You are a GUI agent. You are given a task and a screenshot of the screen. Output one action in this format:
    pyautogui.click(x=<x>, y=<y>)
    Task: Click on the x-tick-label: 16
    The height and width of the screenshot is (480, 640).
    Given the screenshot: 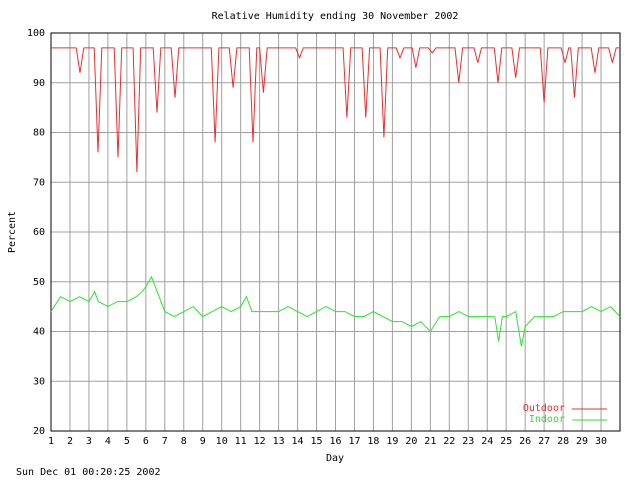 What is the action you would take?
    pyautogui.click(x=335, y=441)
    